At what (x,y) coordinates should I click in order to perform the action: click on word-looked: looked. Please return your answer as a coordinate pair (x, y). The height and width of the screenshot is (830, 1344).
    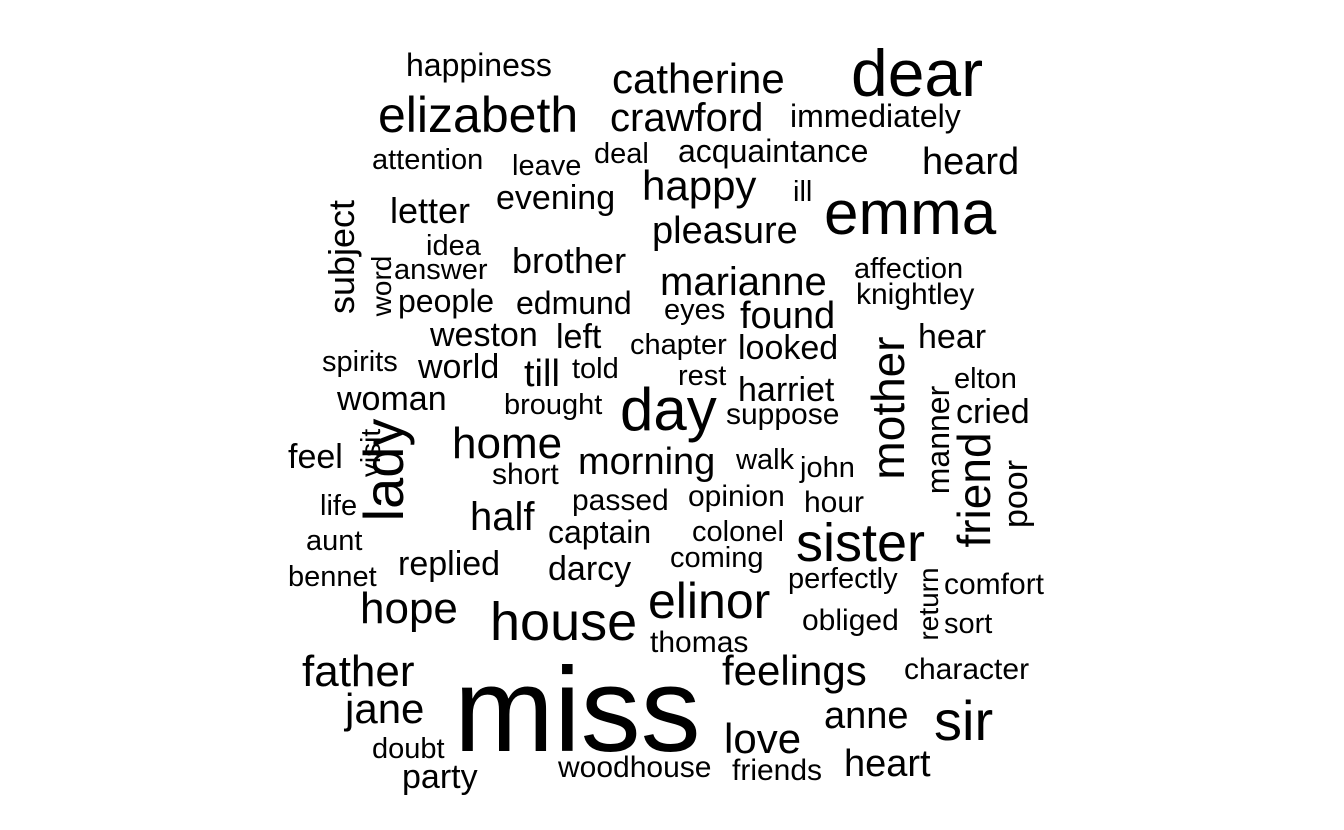
    Looking at the image, I should click on (788, 348).